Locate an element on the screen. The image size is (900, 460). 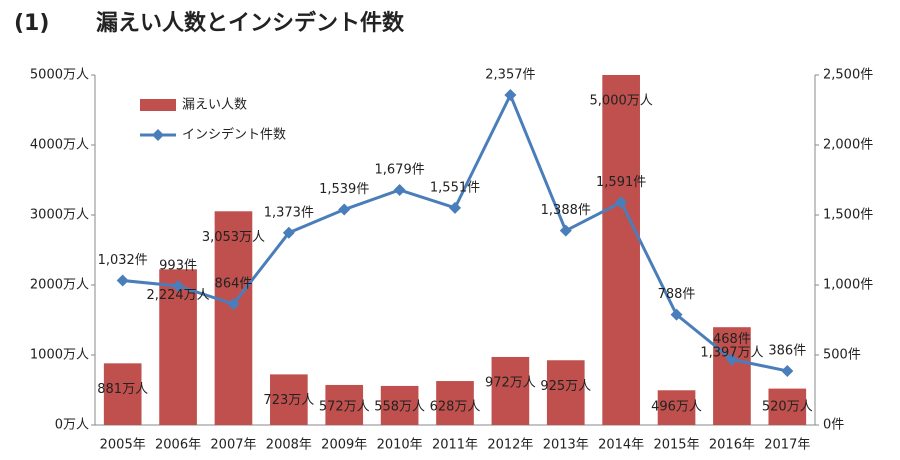
line-value-label: 993件 is located at coordinates (178, 265).